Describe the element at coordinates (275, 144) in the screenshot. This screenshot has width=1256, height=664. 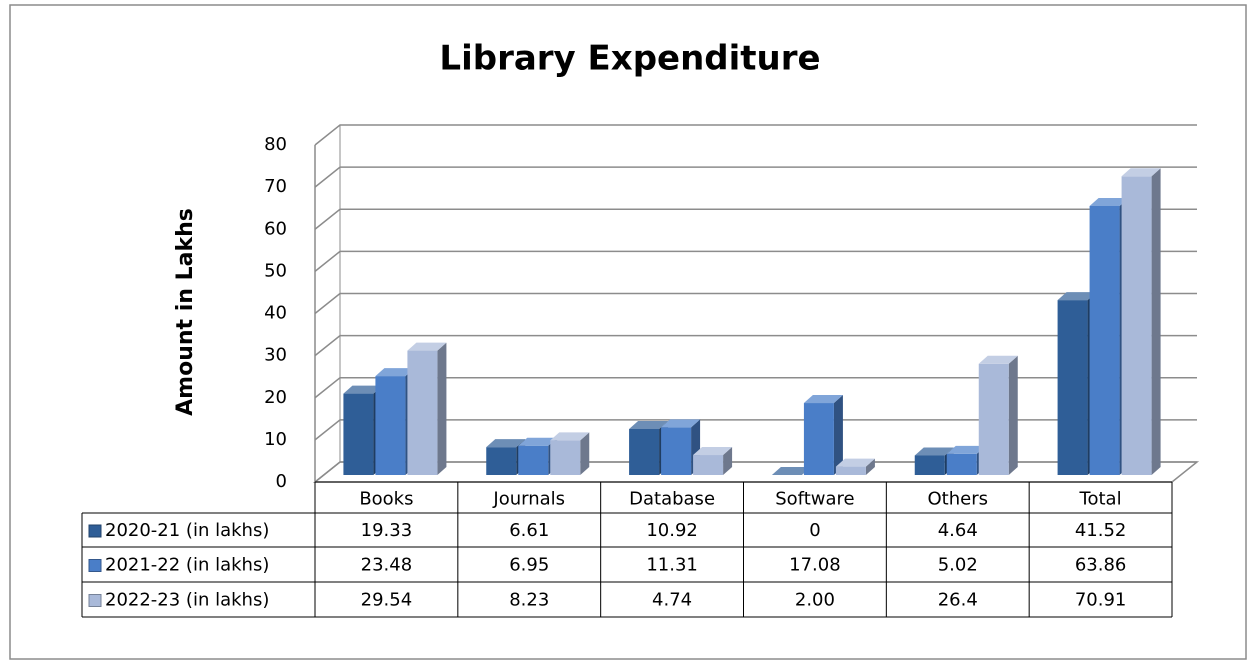
I see `y-tick-label: 80` at that location.